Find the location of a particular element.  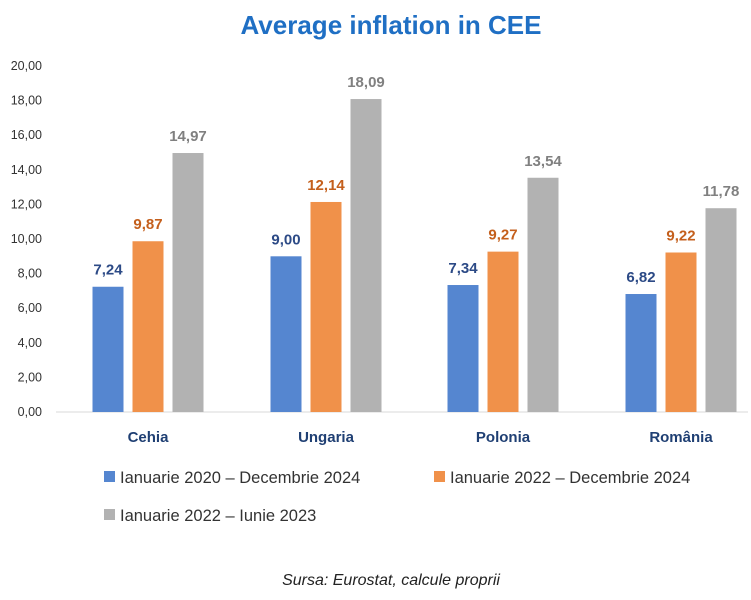

data-label: 6,82 is located at coordinates (640, 277).